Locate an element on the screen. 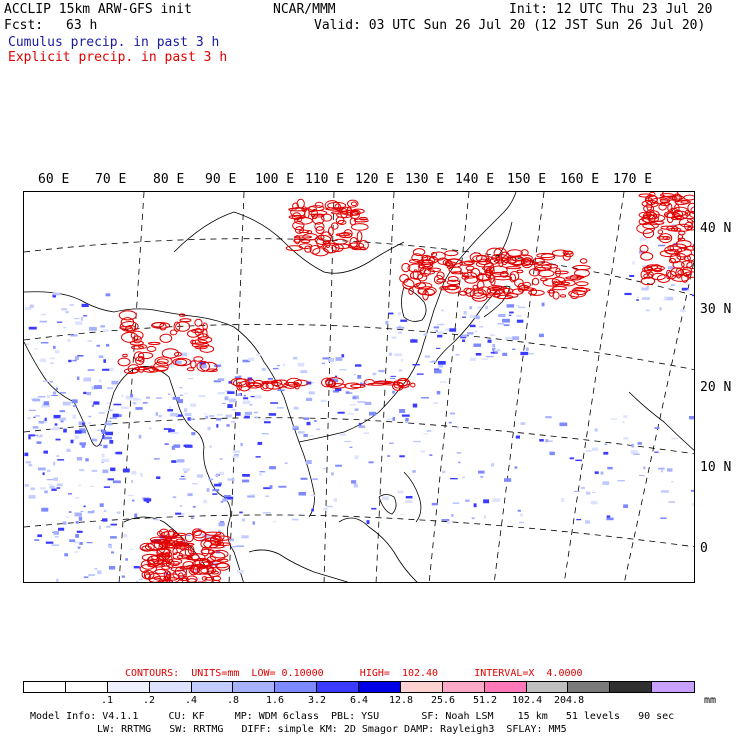 The width and height of the screenshot is (740, 740). legend-color-cell is located at coordinates (547, 687).